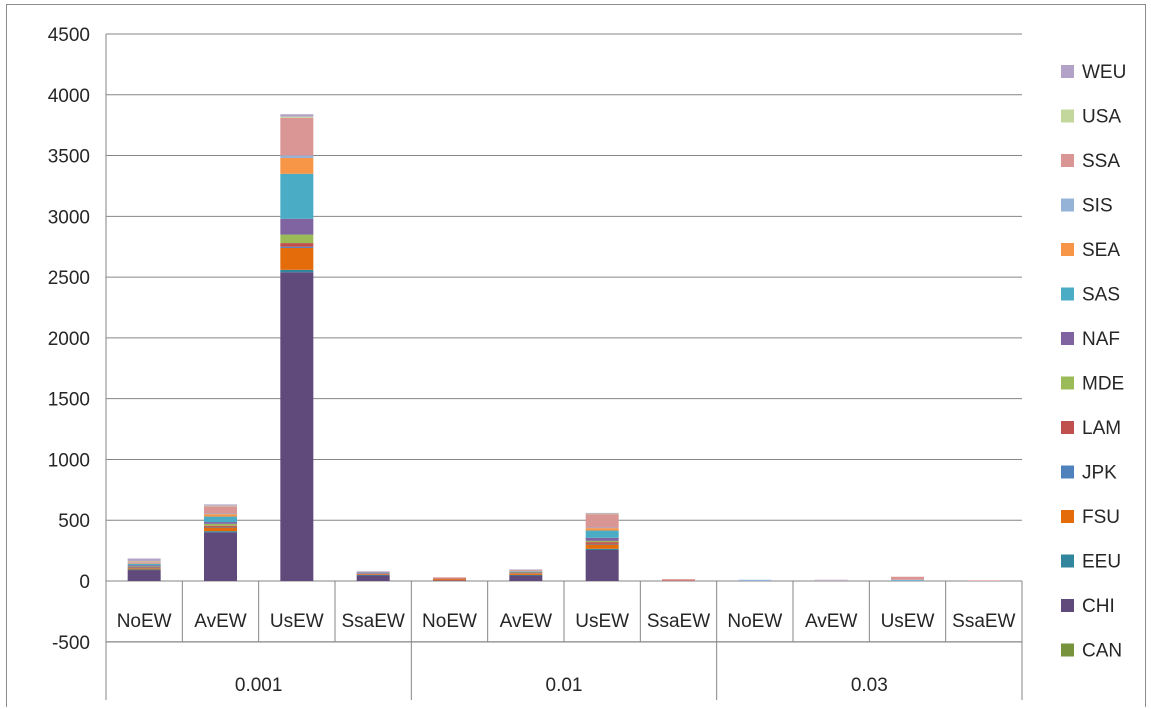 This screenshot has height=709, width=1151. Describe the element at coordinates (1101, 517) in the screenshot. I see `legend-label-fsu: FSU` at that location.